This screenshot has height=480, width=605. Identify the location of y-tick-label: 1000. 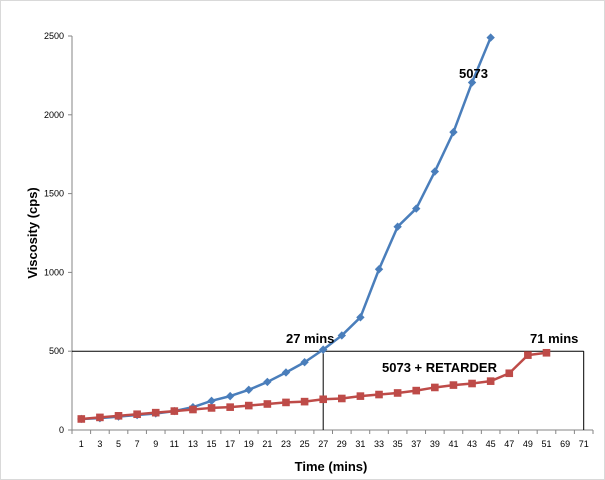
(54, 272).